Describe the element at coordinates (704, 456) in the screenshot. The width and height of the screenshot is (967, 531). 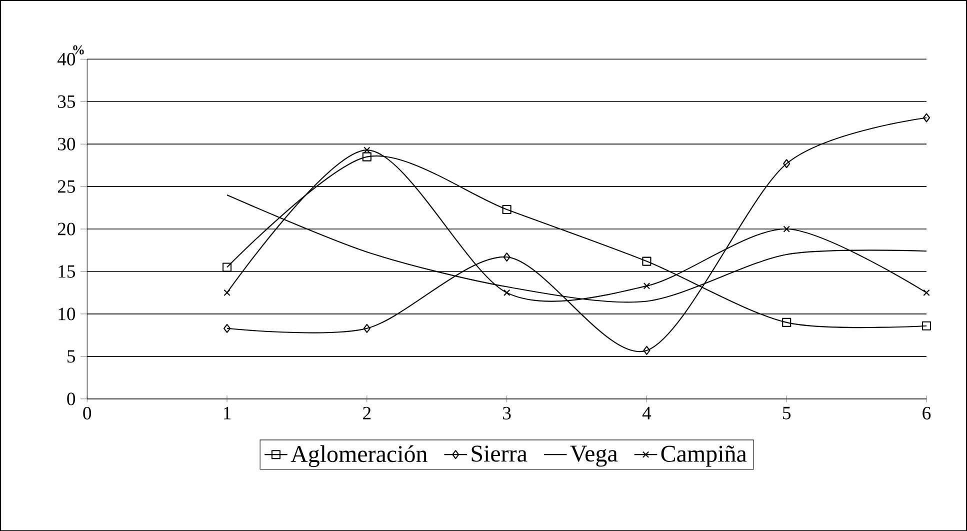
I see `legend-label: Campiña` at that location.